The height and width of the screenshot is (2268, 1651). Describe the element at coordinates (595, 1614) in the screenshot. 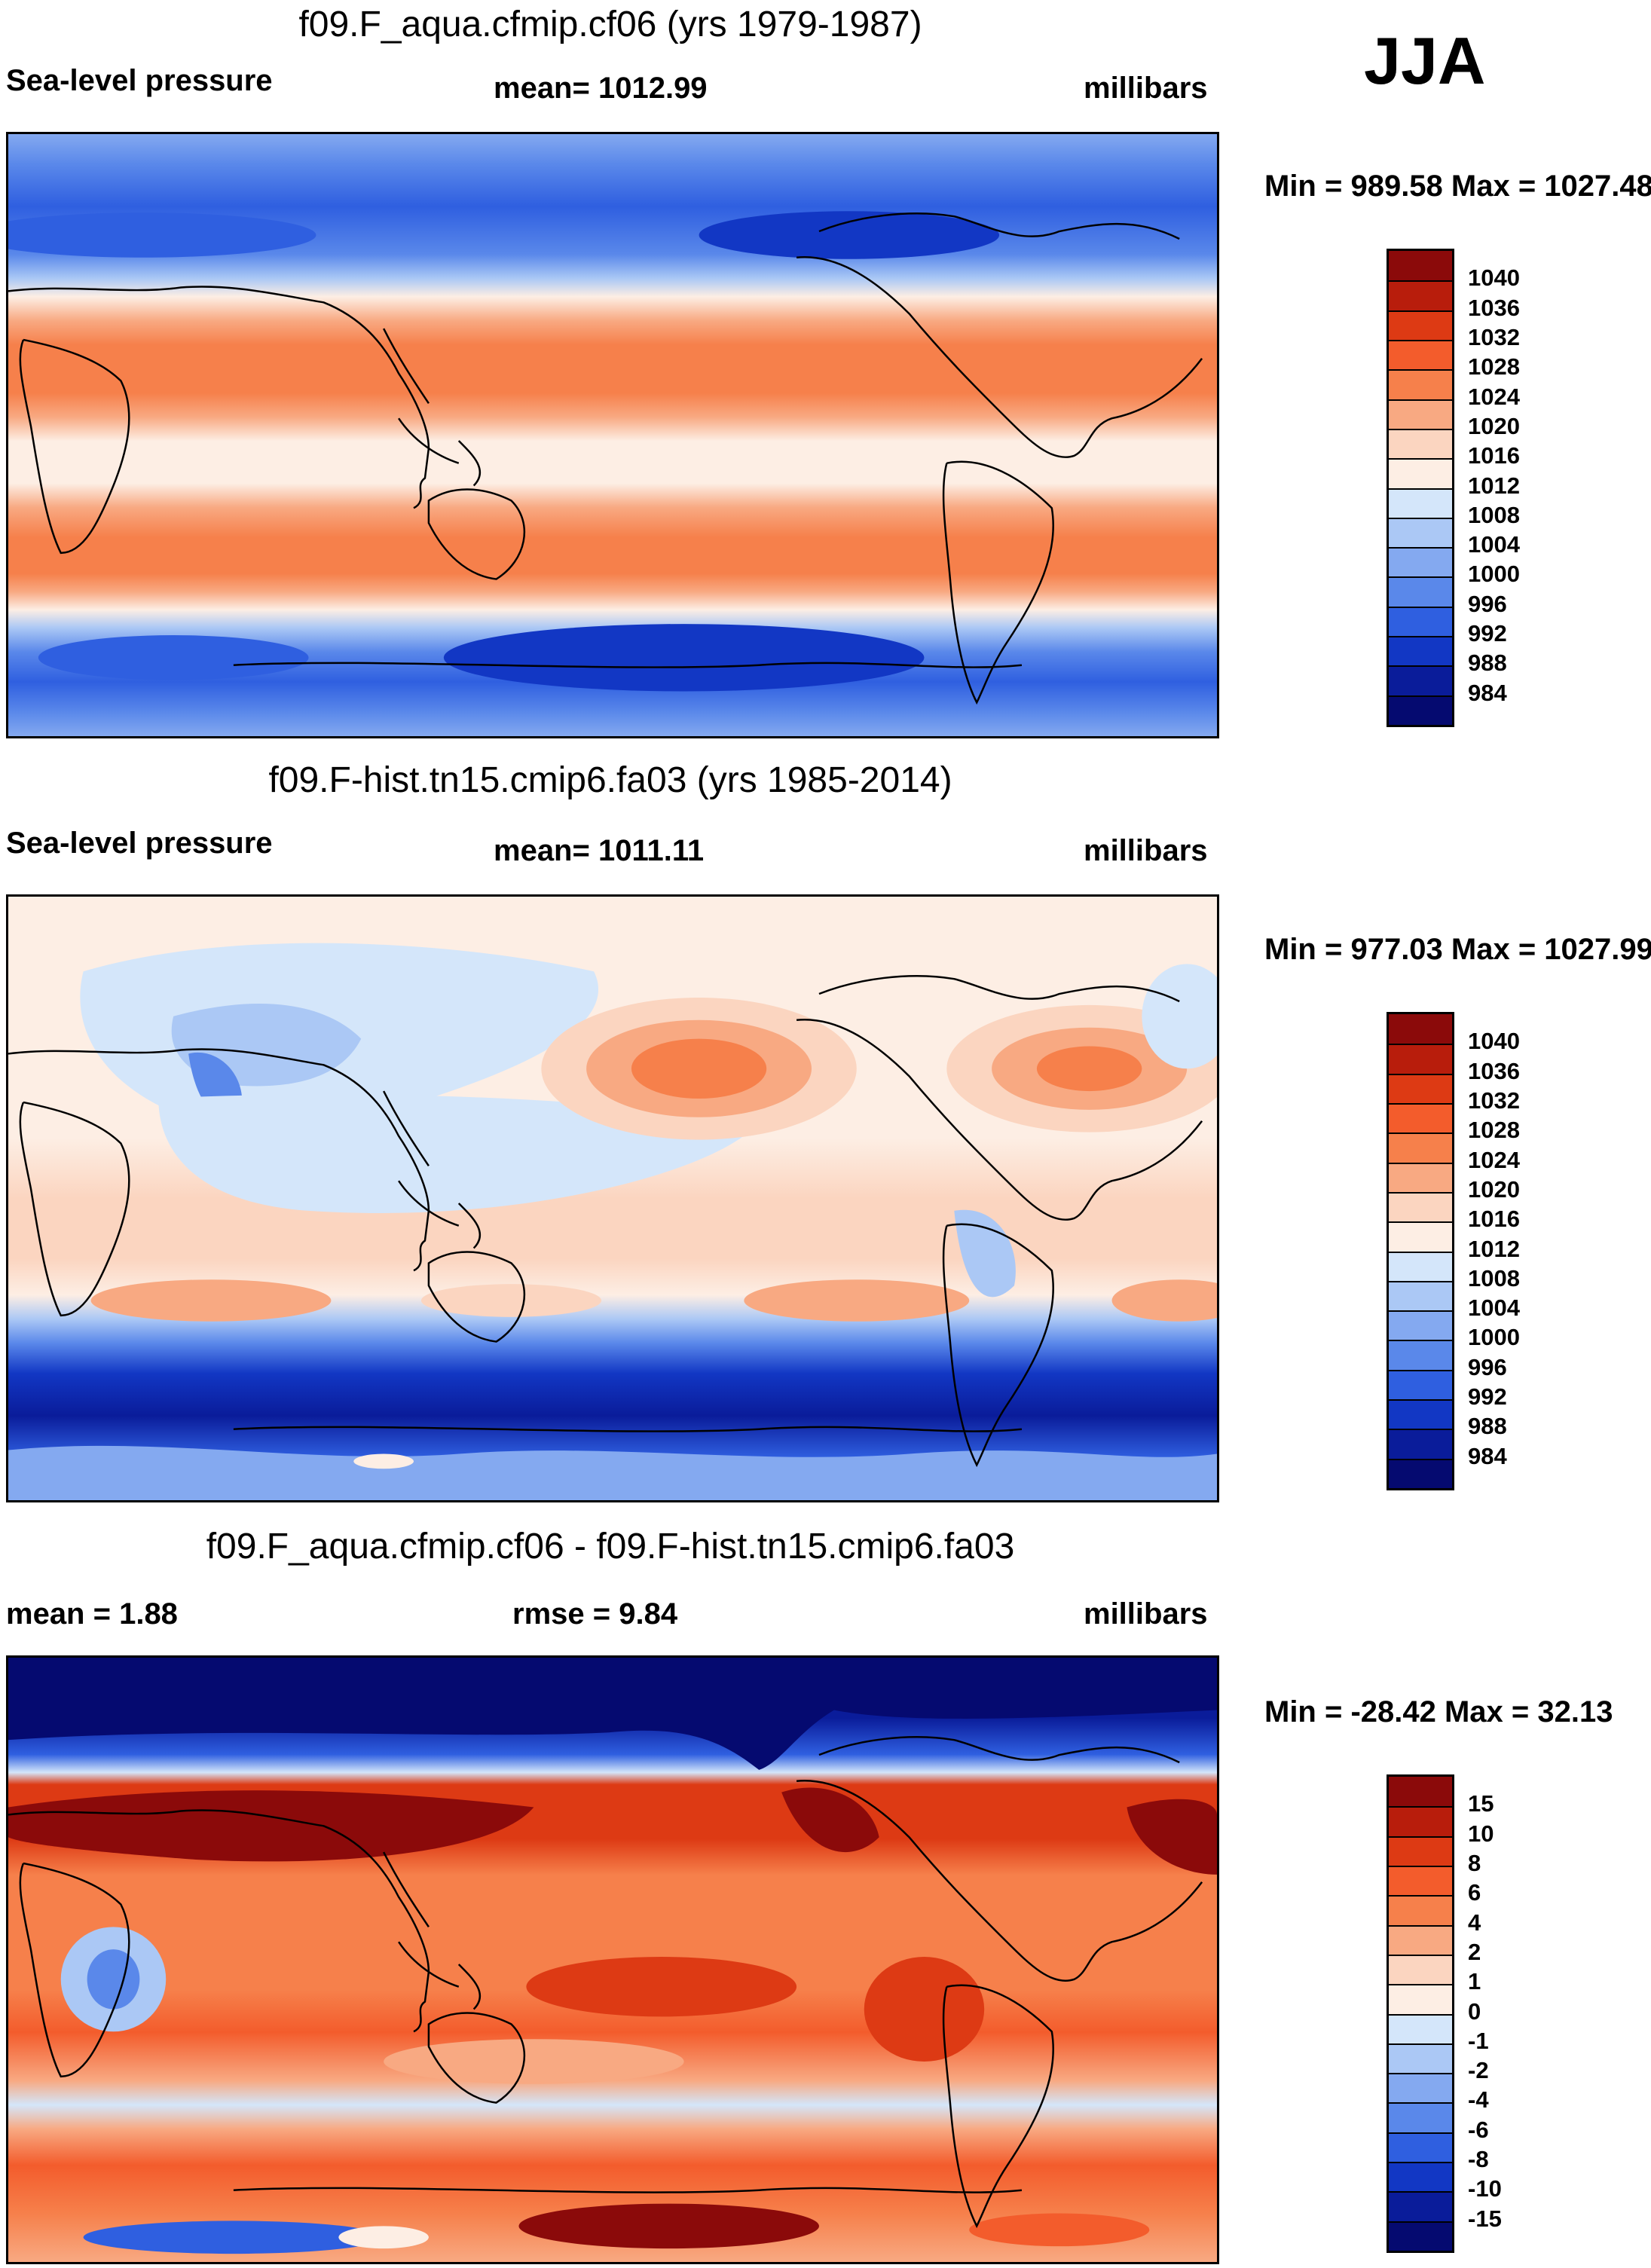

I see `panel-3-rmse-label: rmse = 9.84` at that location.